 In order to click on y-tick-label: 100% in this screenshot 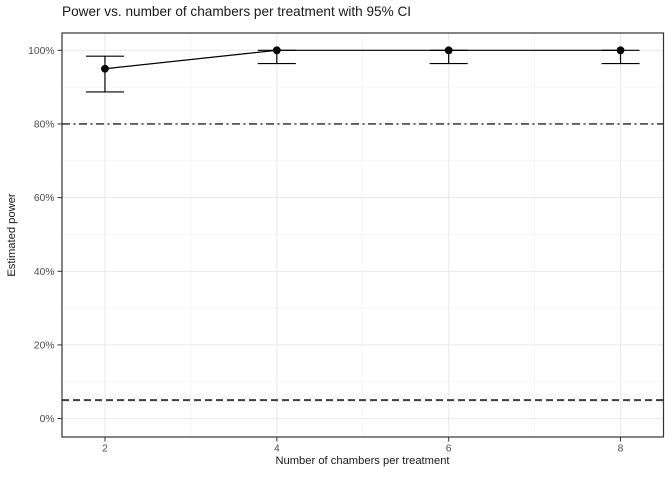, I will do `click(41, 51)`.